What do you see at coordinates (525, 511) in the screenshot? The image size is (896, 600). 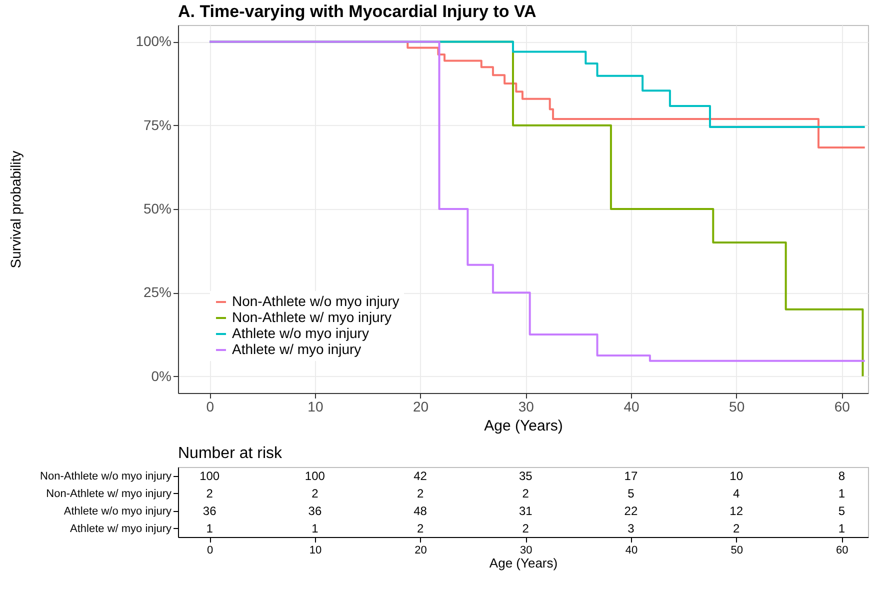 I see `data-label: 31` at bounding box center [525, 511].